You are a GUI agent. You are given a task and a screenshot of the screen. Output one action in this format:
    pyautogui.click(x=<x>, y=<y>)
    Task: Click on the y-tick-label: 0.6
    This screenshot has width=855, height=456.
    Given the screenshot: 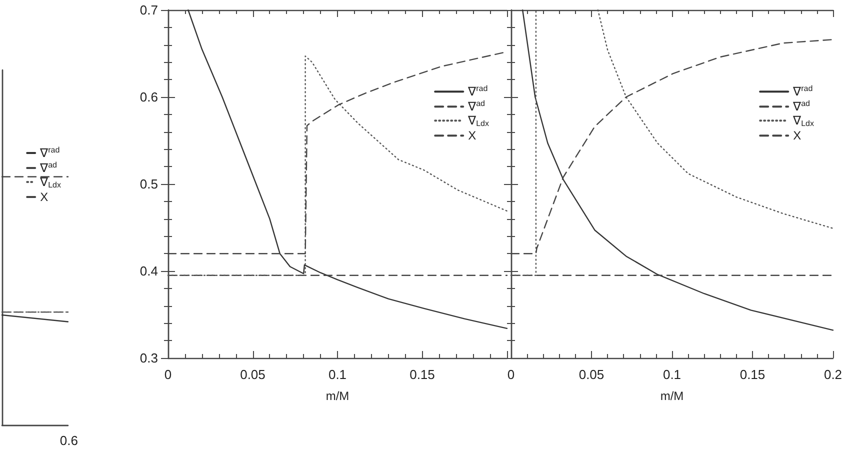 What is the action you would take?
    pyautogui.click(x=149, y=97)
    